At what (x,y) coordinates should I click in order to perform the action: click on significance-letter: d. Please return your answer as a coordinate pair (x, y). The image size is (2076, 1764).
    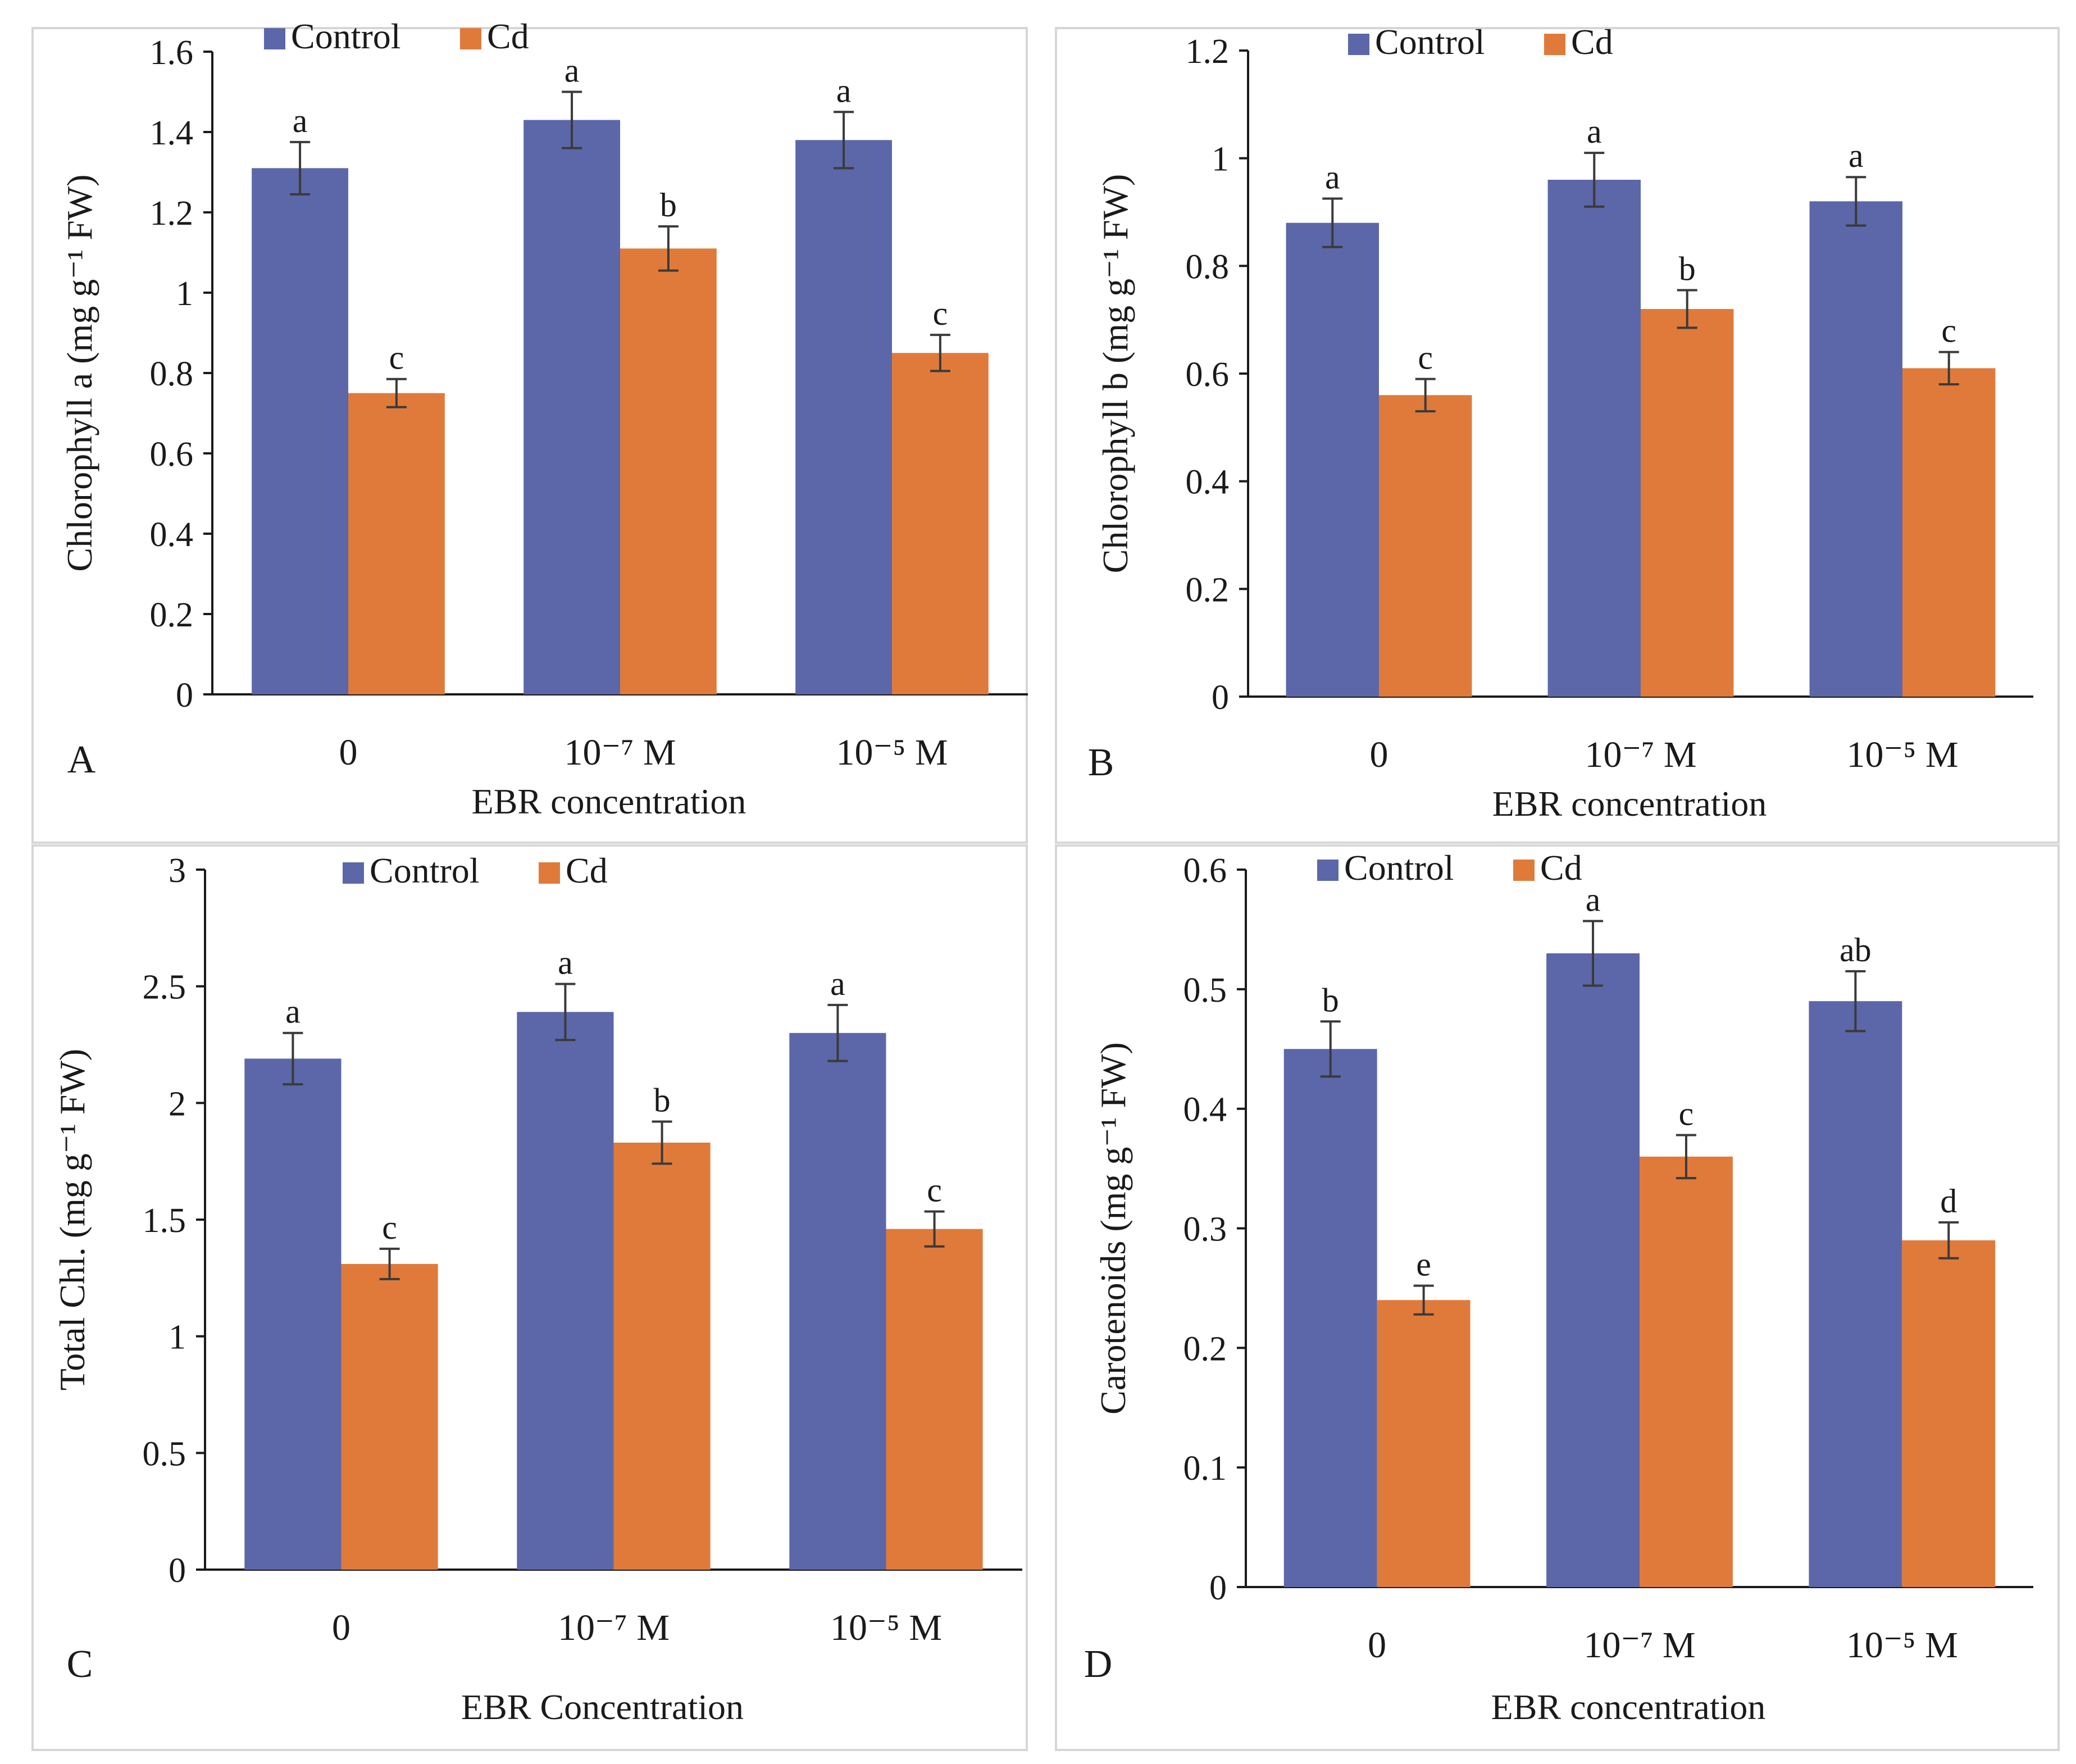
    Looking at the image, I should click on (1948, 1201).